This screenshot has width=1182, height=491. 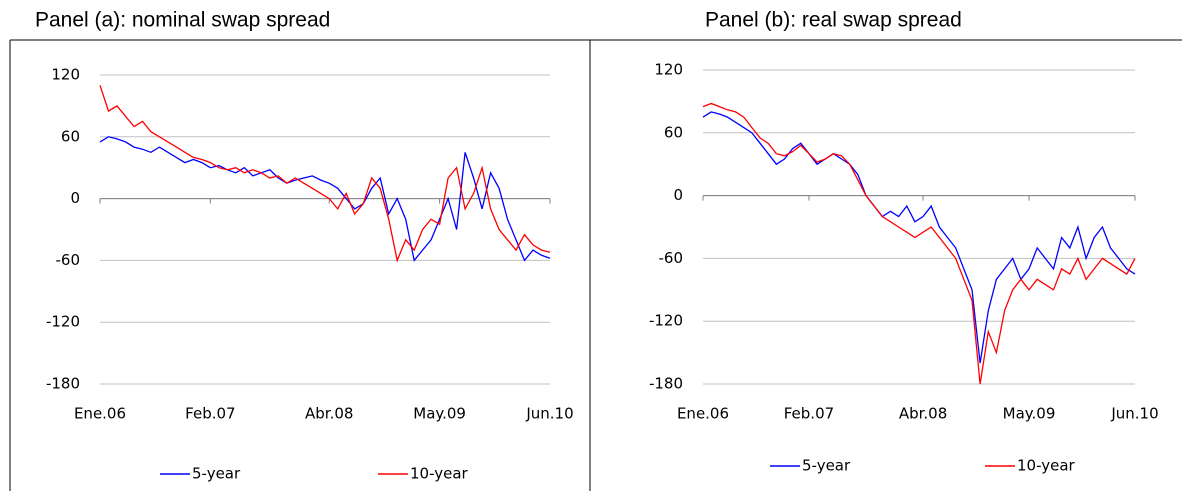 What do you see at coordinates (833, 20) in the screenshot?
I see `panel-title: Panel (b): real swap spread` at bounding box center [833, 20].